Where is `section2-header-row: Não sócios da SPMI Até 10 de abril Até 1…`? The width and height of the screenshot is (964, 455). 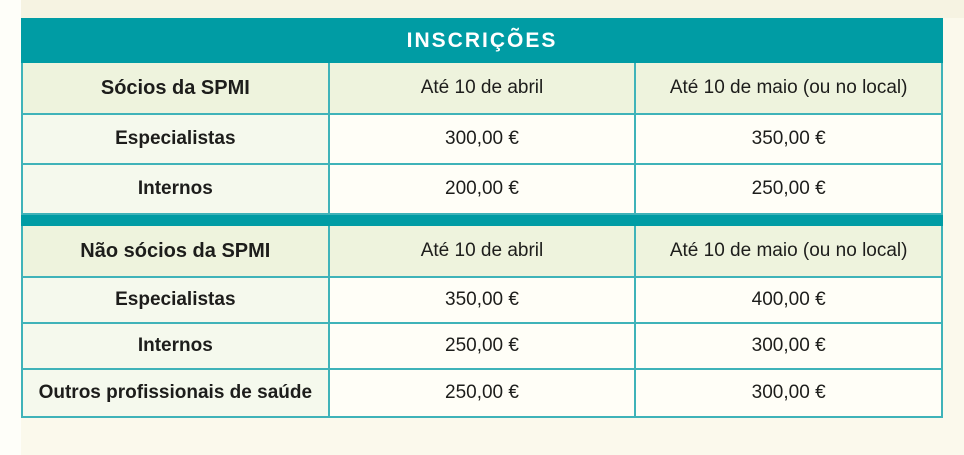 section2-header-row: Não sócios da SPMI Até 10 de abril Até 1… is located at coordinates (482, 251).